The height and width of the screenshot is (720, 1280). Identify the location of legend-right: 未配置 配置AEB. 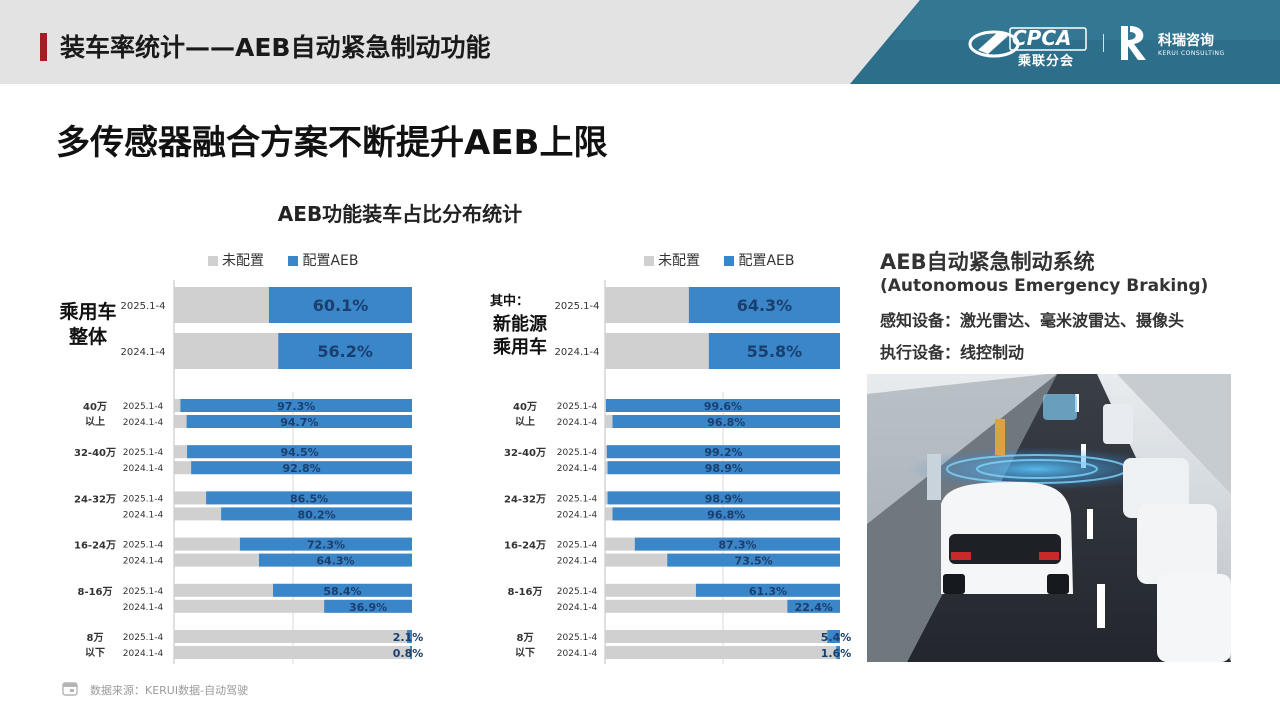
(729, 260).